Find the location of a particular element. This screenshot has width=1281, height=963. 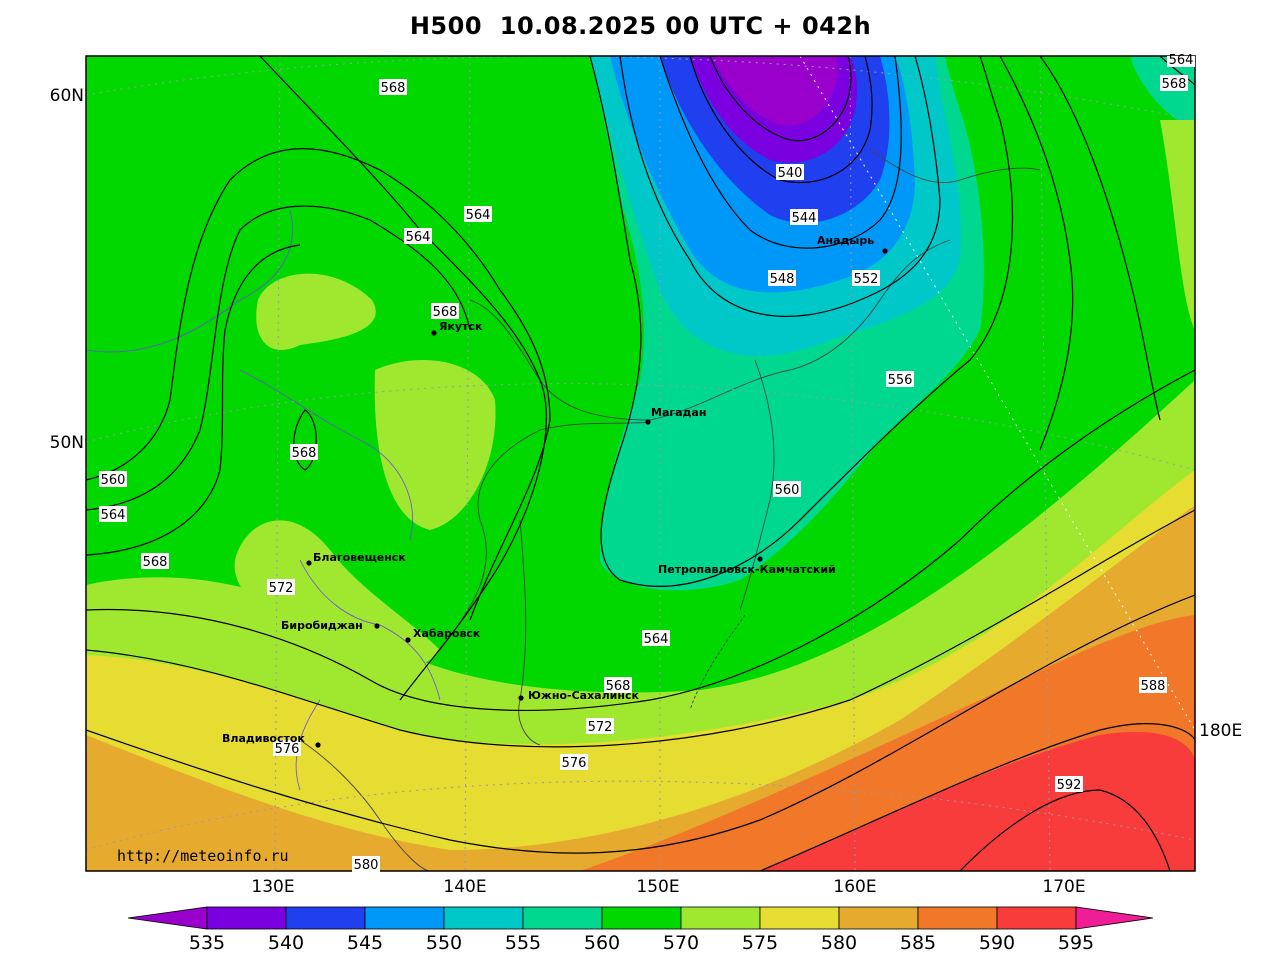

svg-text: Благовещенск is located at coordinates (359, 557).